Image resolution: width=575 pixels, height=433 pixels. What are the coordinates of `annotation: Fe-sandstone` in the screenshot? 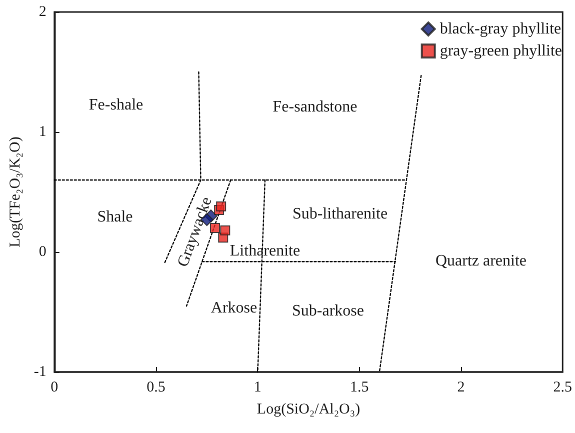 It's located at (315, 107).